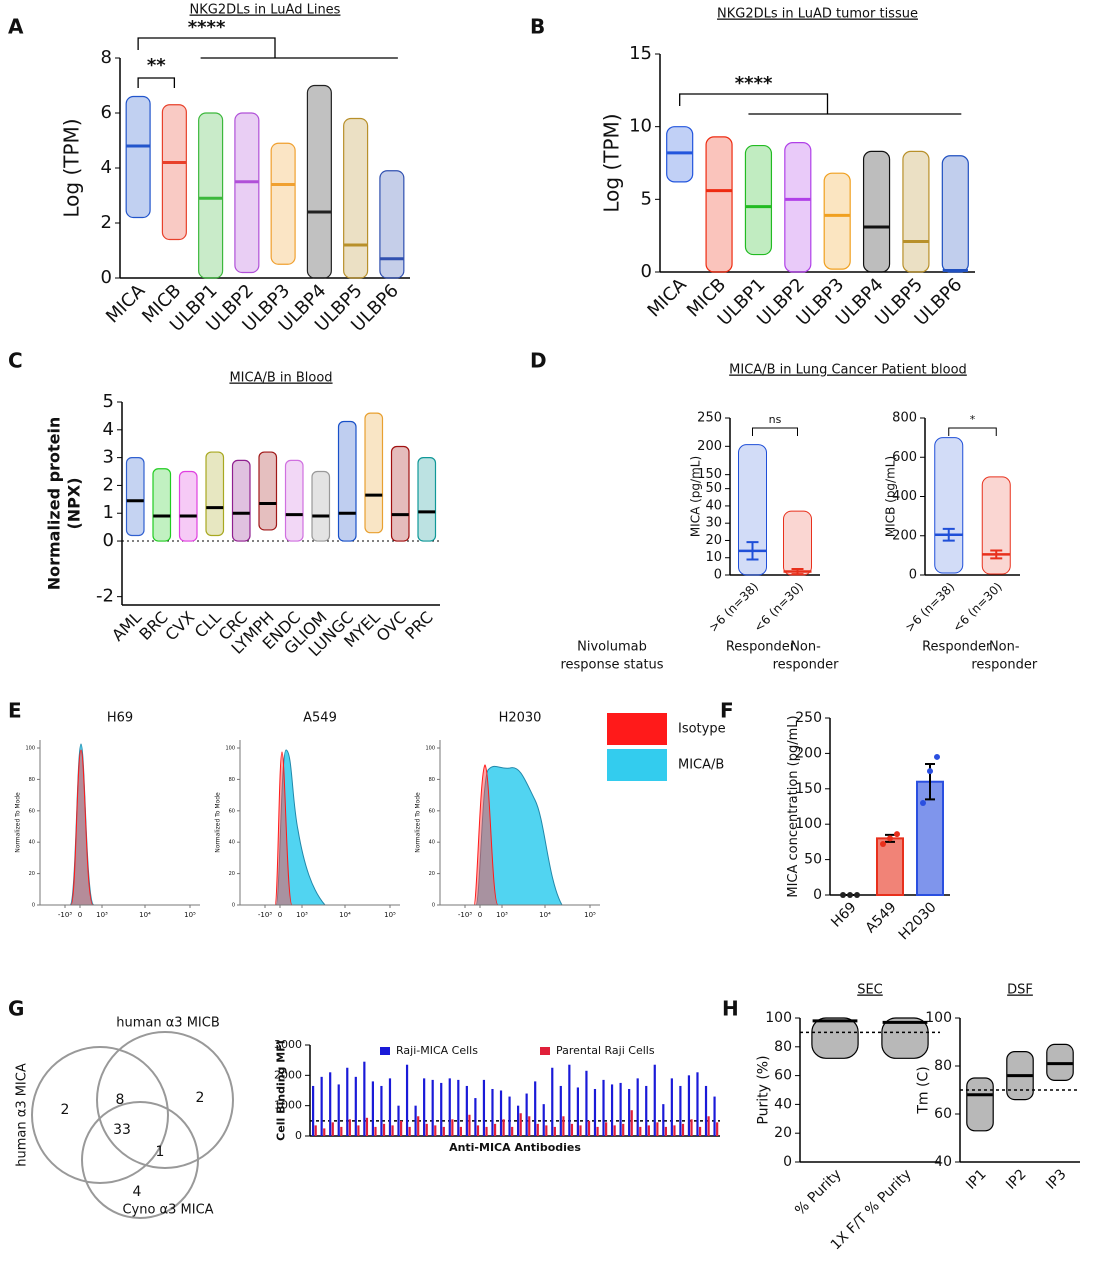  What do you see at coordinates (1020, 990) in the screenshot?
I see `chart-title: DSF` at bounding box center [1020, 990].